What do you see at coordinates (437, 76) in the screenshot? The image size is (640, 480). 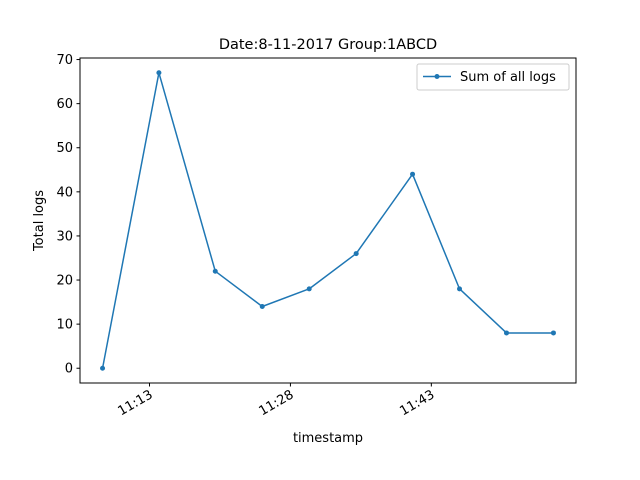 I see `legend-marker` at bounding box center [437, 76].